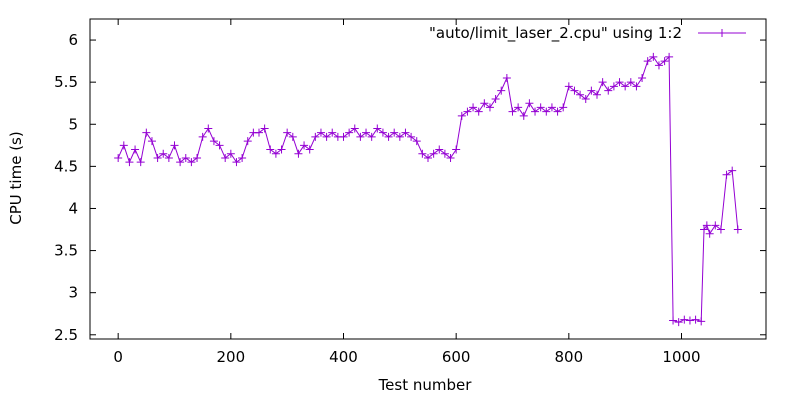 This screenshot has height=400, width=800. I want to click on x-tick-label: 400, so click(343, 357).